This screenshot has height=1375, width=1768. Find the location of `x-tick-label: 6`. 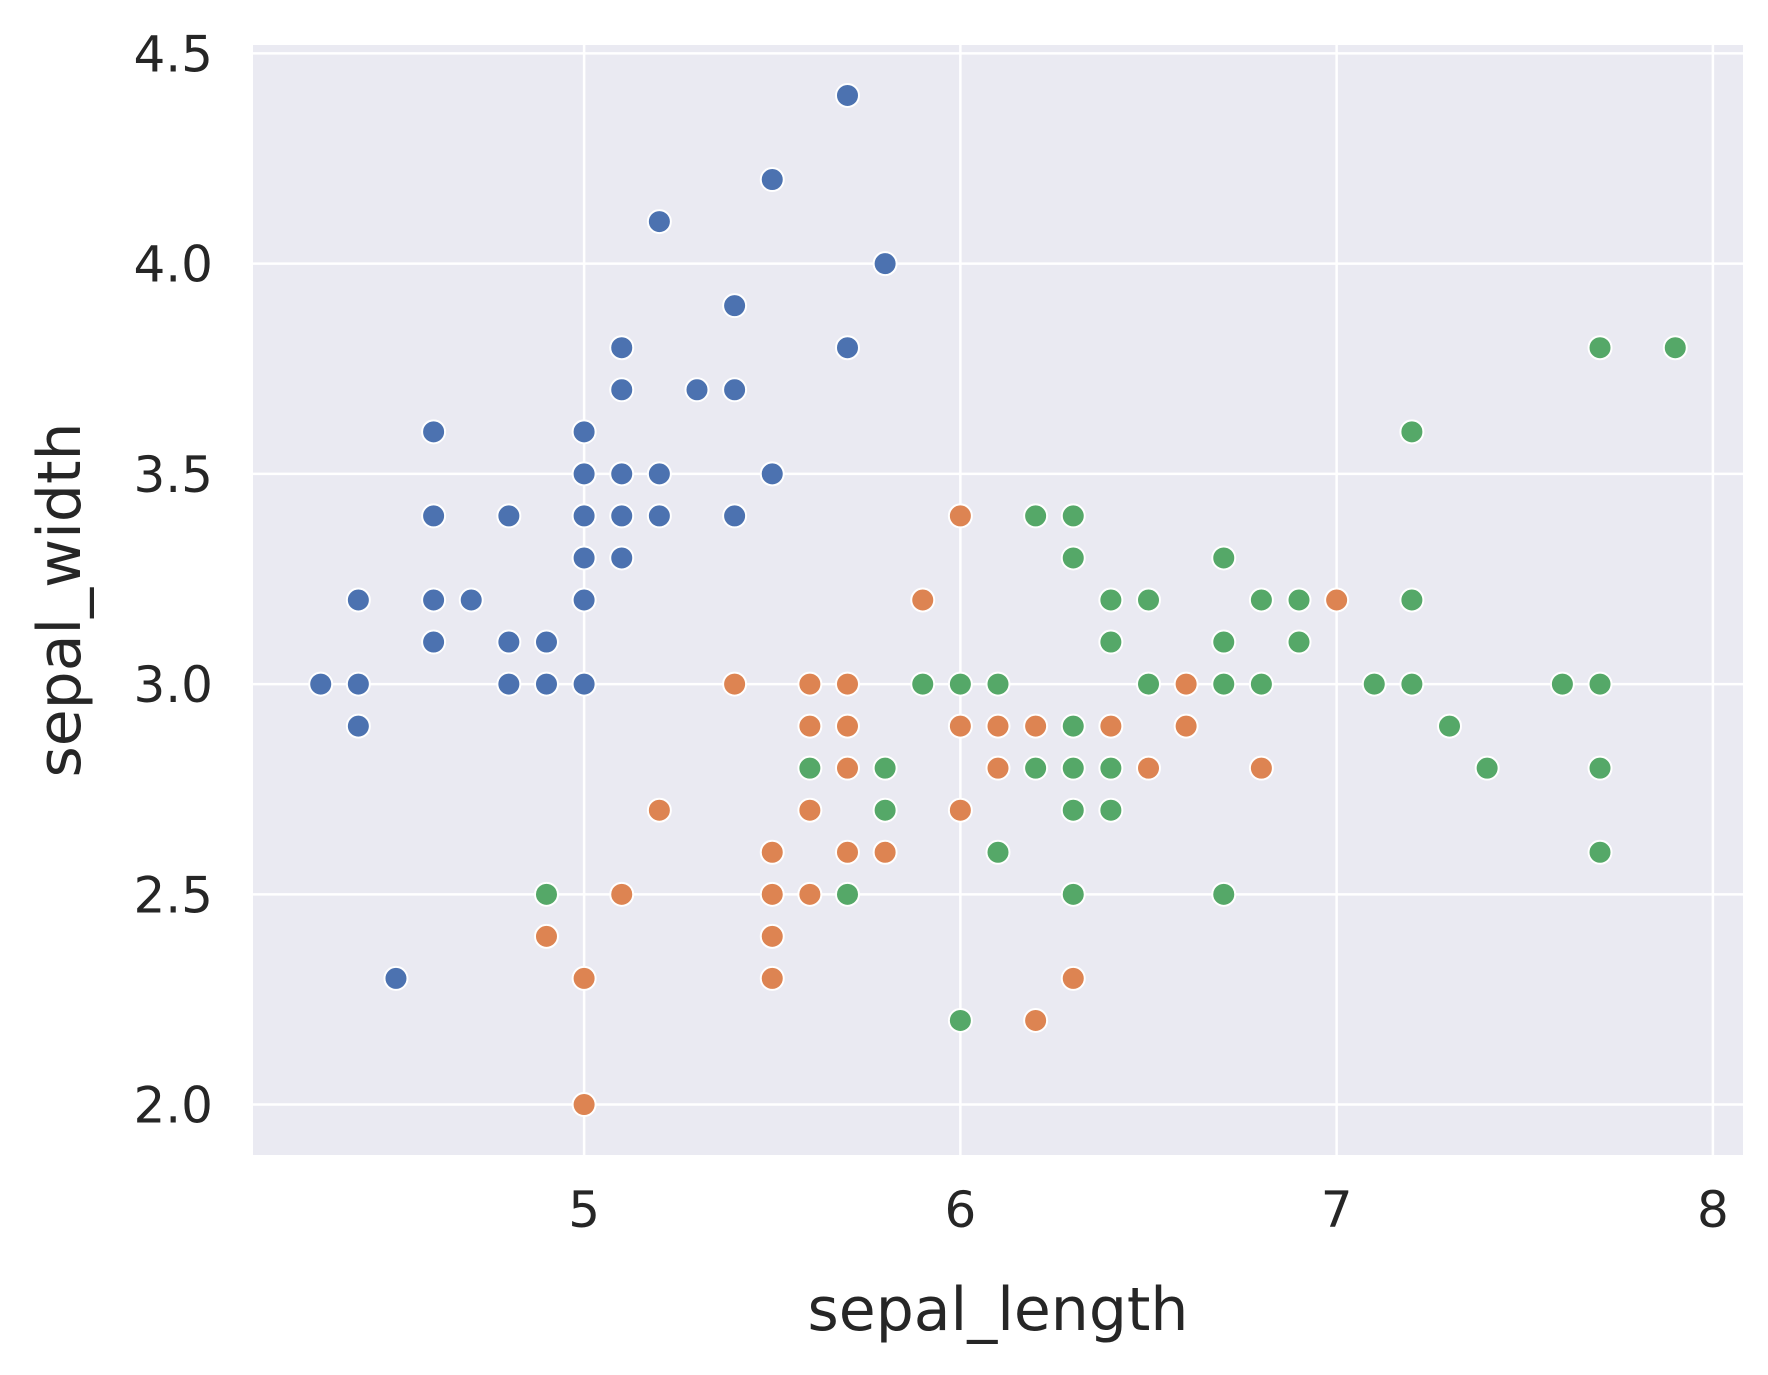

x-tick-label: 6 is located at coordinates (960, 1210).